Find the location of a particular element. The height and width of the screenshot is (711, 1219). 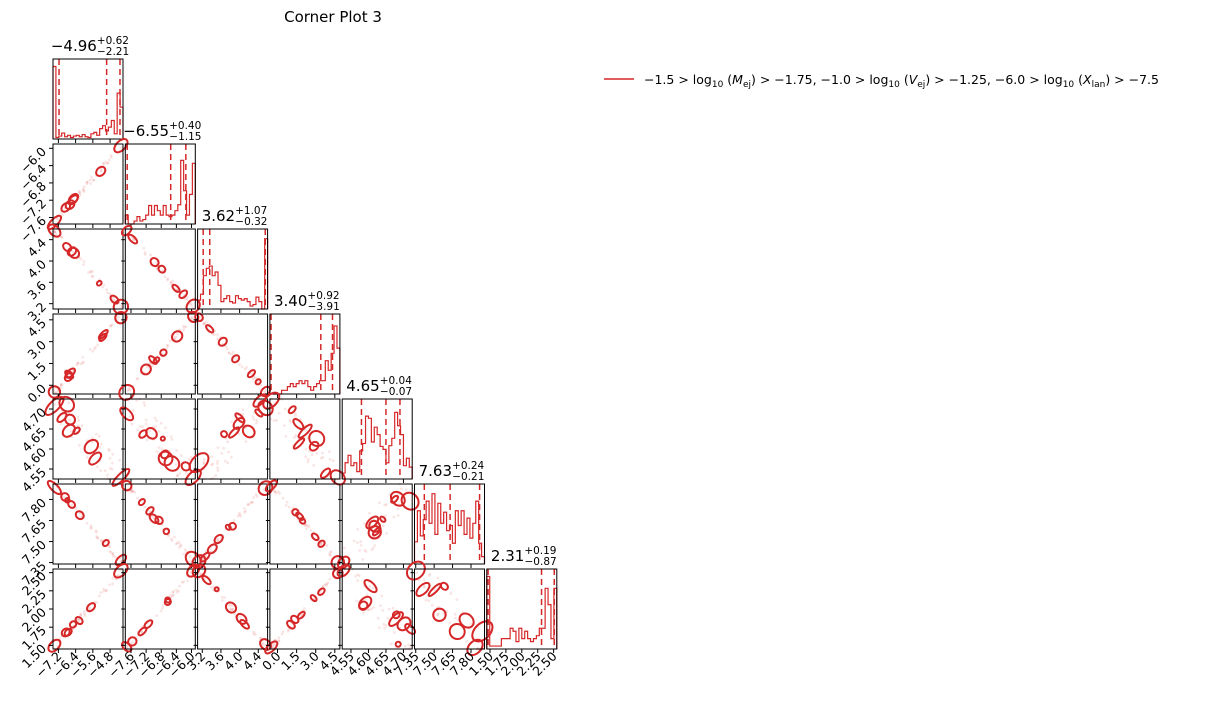

panel-0-6: −7.2−6.4−5.6−4.81.501.752.002.252.50 is located at coordinates (74, 622).